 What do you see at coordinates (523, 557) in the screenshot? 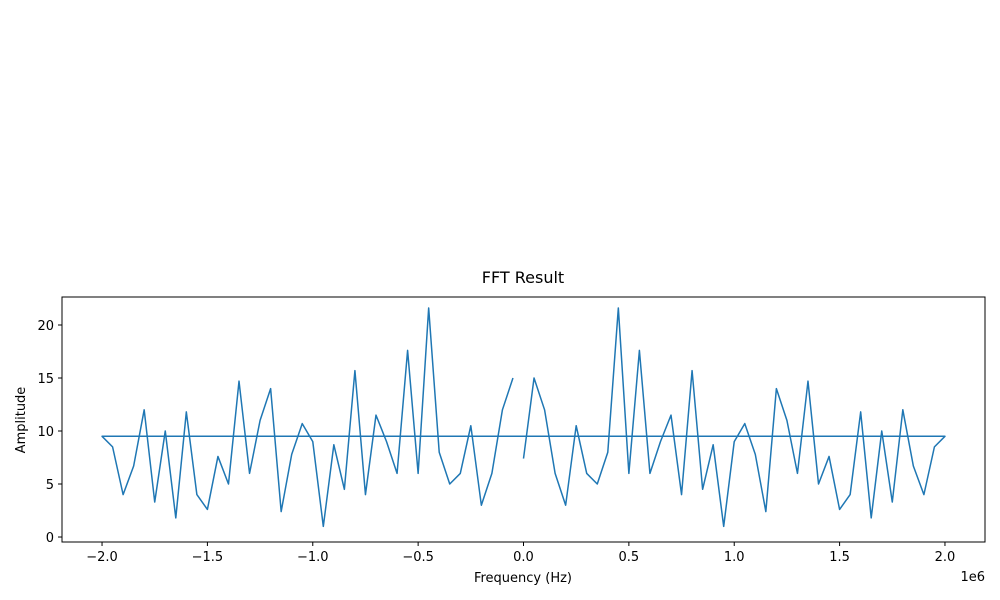
I see `x-tick-label: 0.0` at bounding box center [523, 557].